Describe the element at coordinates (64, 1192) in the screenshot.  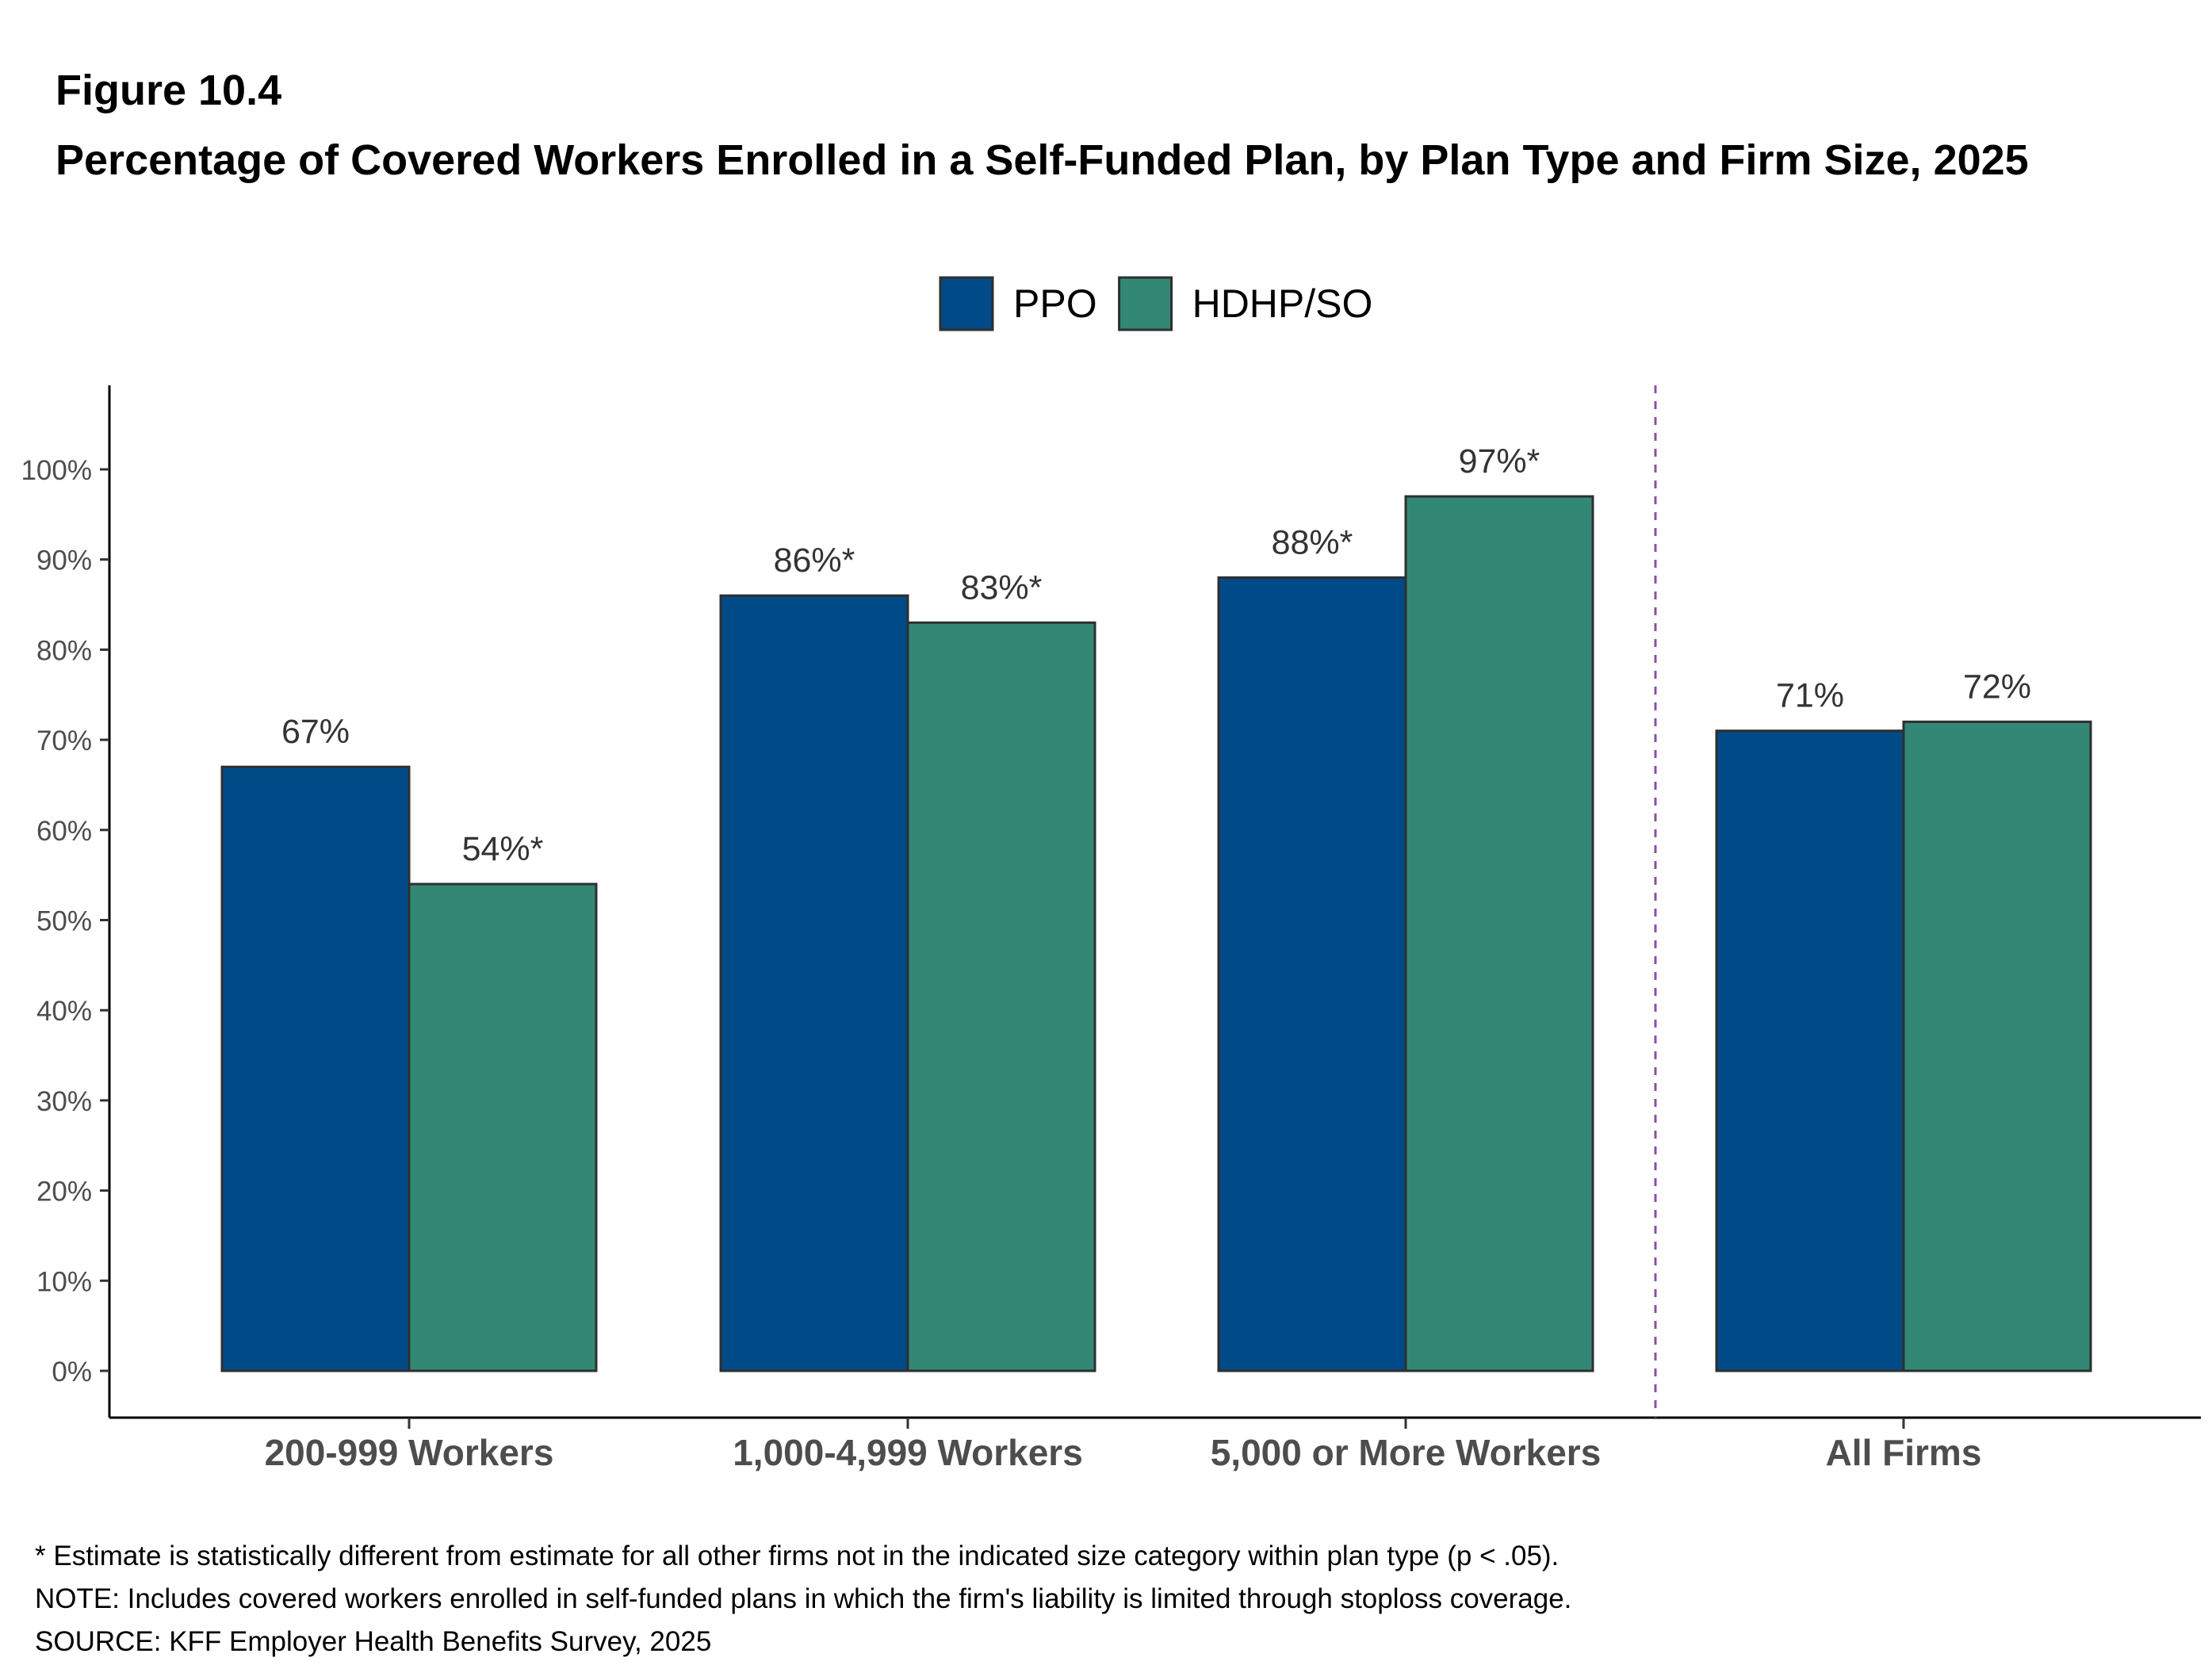
I see `y-tick-label: 20%` at that location.